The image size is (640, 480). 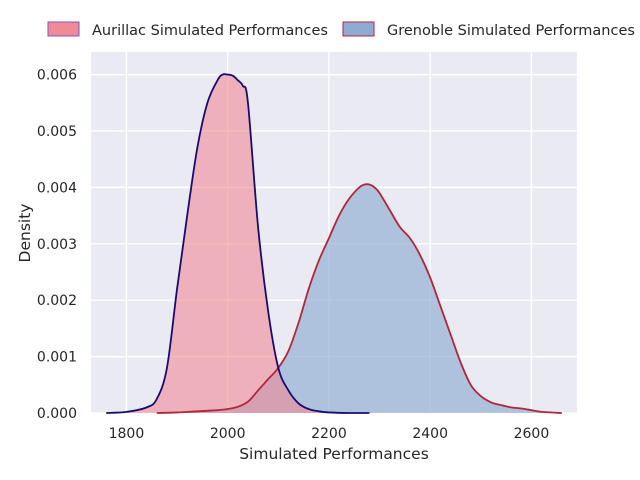 What do you see at coordinates (228, 434) in the screenshot?
I see `x-tick-label: 2000` at bounding box center [228, 434].